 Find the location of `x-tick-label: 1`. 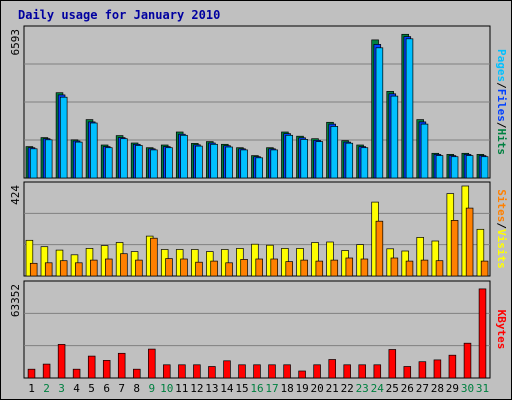

x-tick-label: 1 is located at coordinates (31, 388).